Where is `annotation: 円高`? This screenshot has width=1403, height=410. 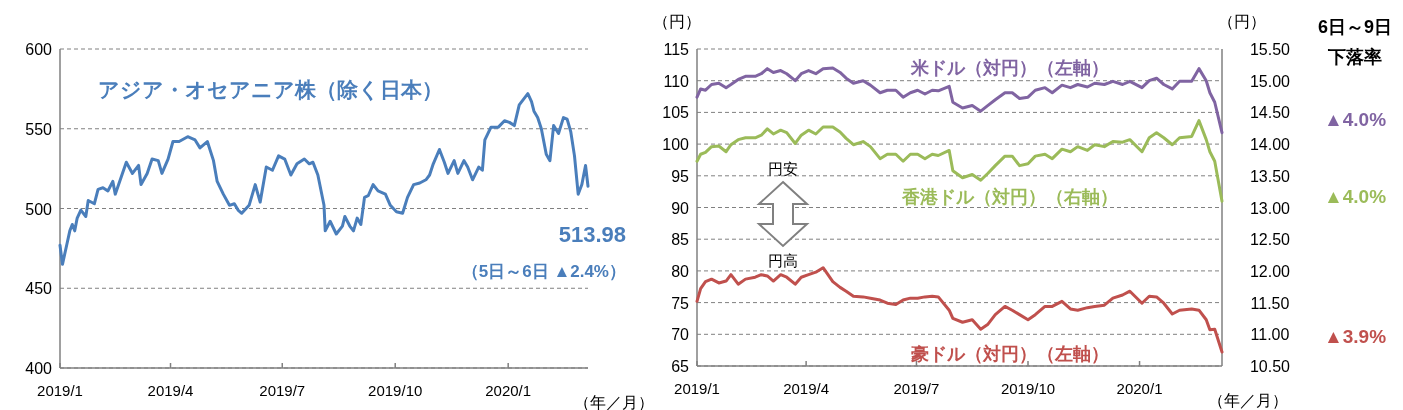 annotation: 円高 is located at coordinates (783, 260).